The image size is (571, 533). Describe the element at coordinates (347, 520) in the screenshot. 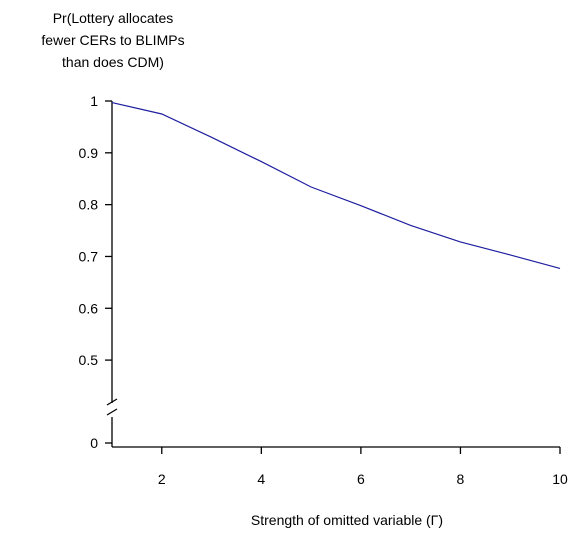

I see `x-axis-label: Strength of omitted variable (Γ)` at that location.